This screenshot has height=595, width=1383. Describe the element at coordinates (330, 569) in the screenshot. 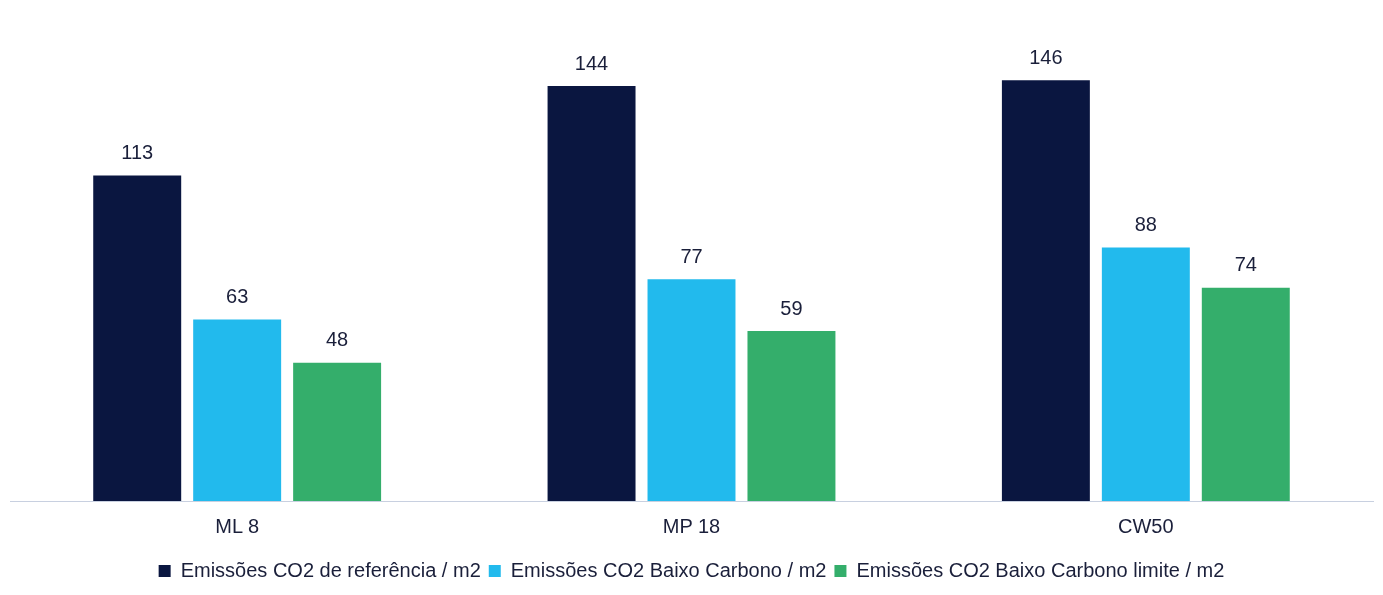

I see `legend-label: Emissões CO2 de referência / m2` at that location.